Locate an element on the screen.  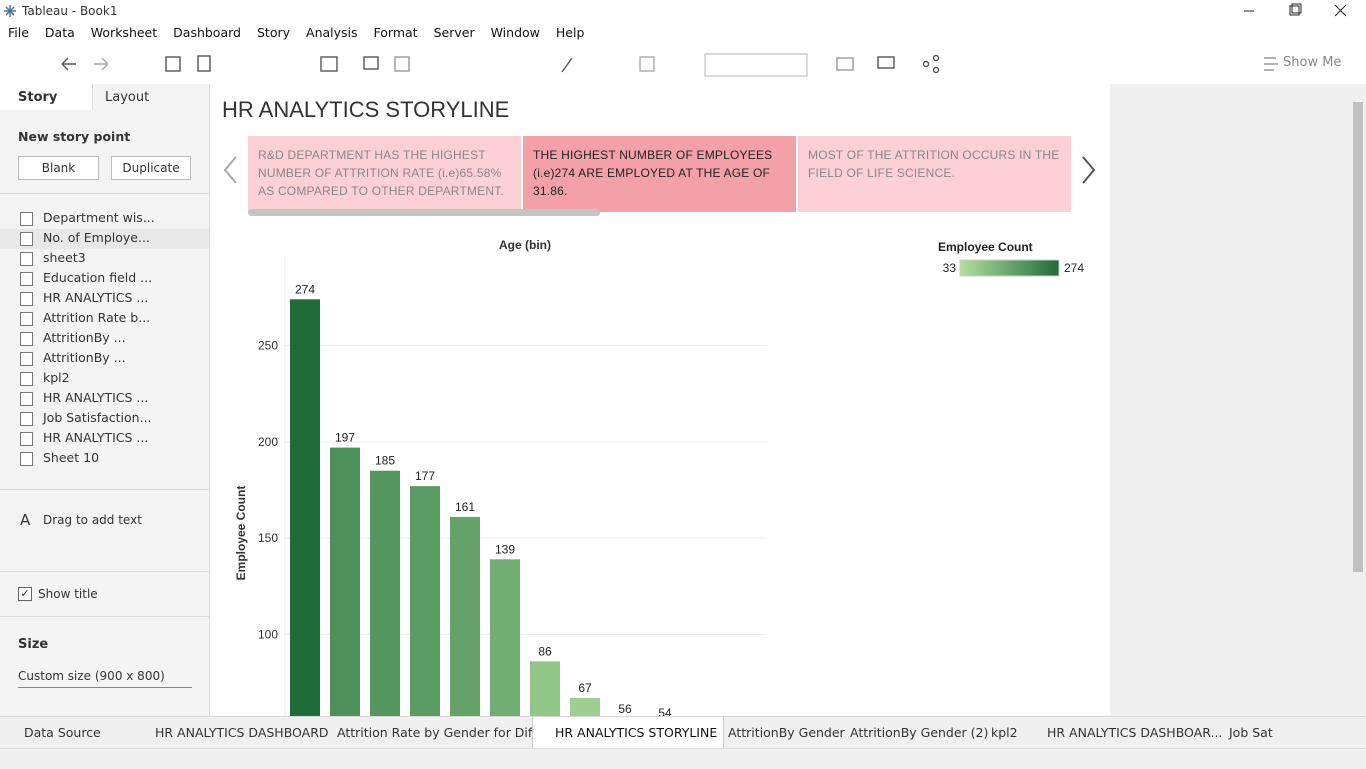
value-label: 54 is located at coordinates (665, 711).